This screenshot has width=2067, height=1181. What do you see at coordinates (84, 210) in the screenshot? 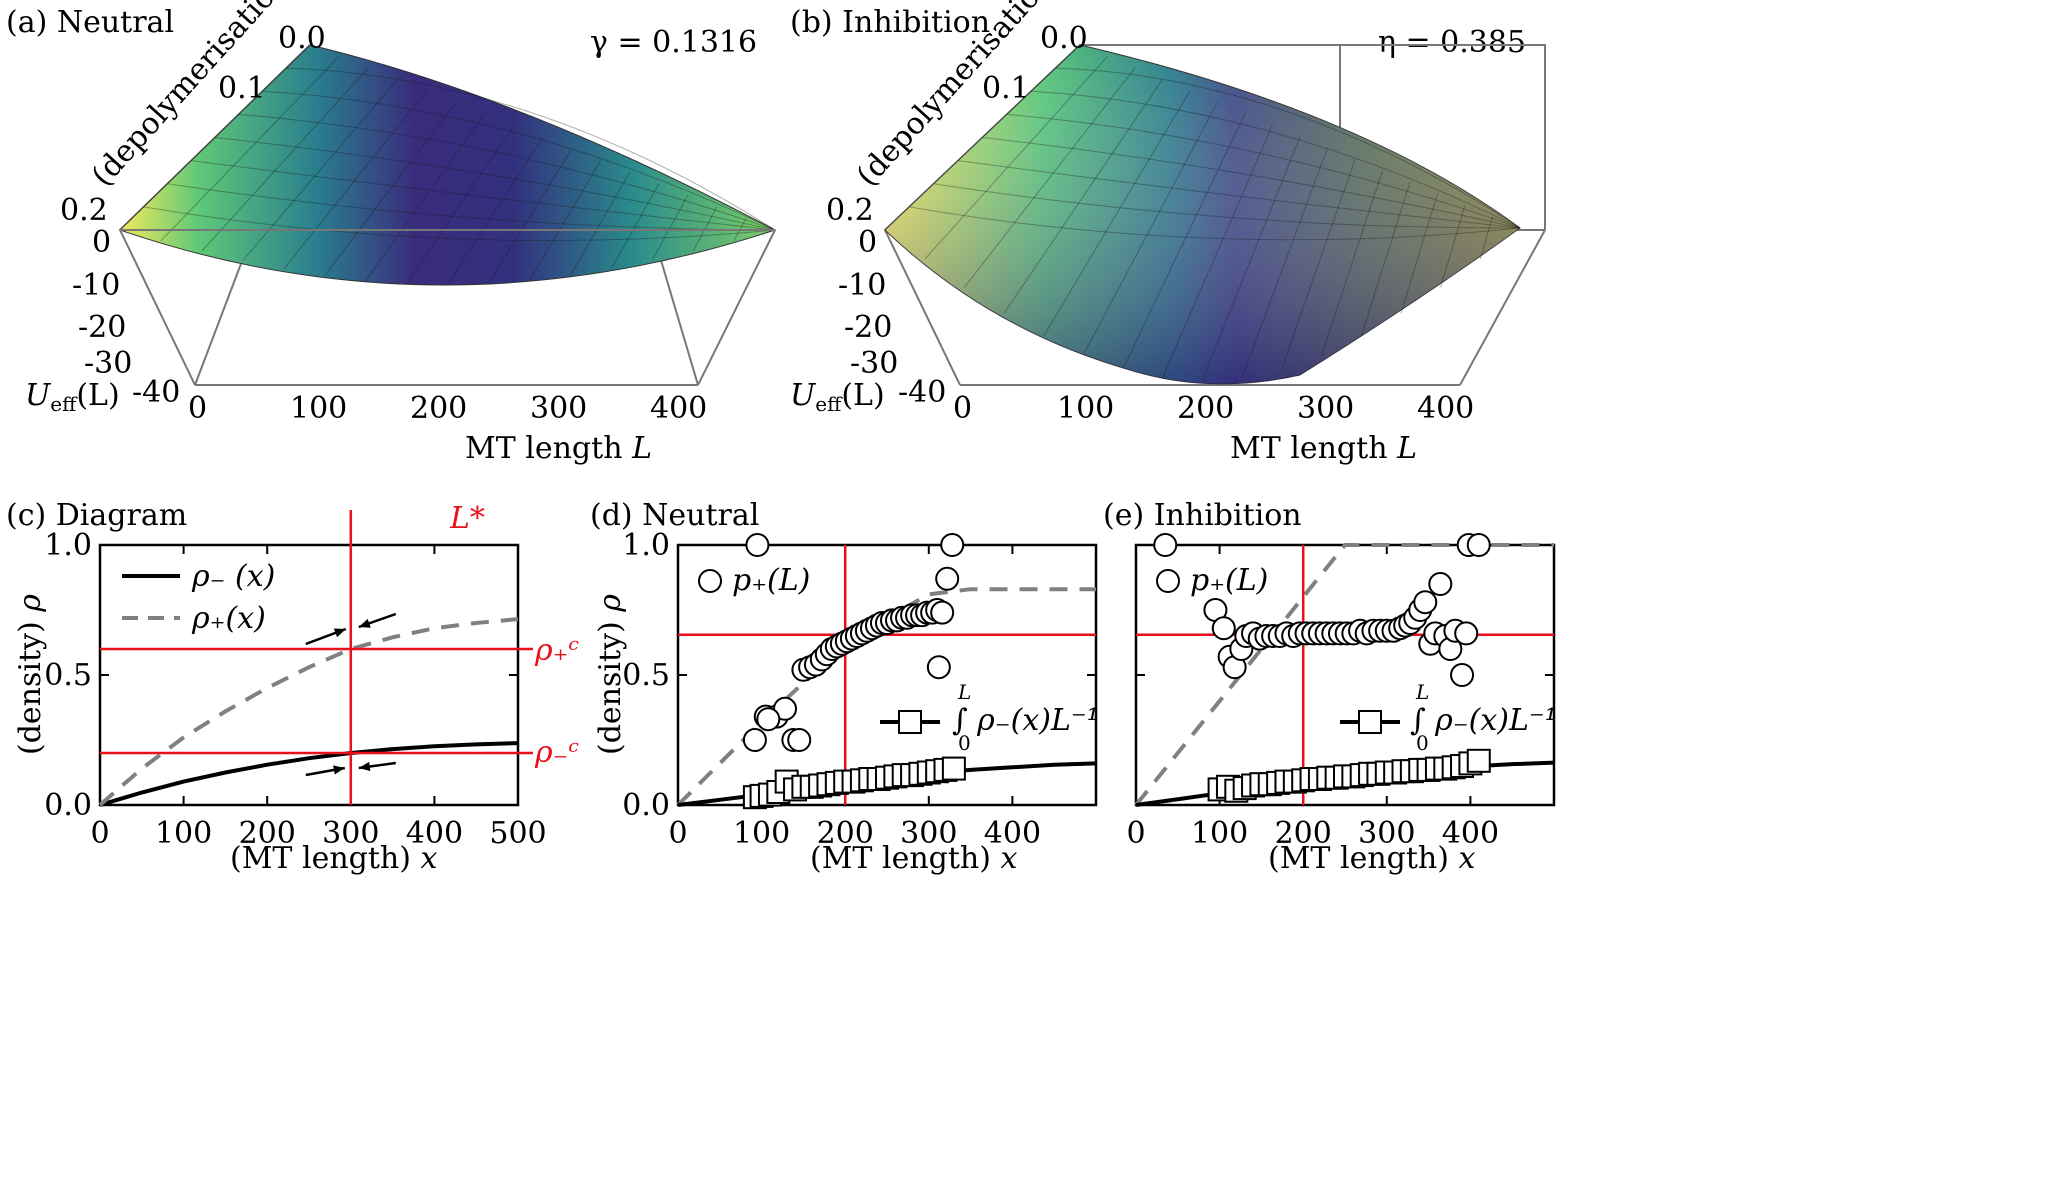
I see `panel-a-dtick-2: 0.2` at bounding box center [84, 210].